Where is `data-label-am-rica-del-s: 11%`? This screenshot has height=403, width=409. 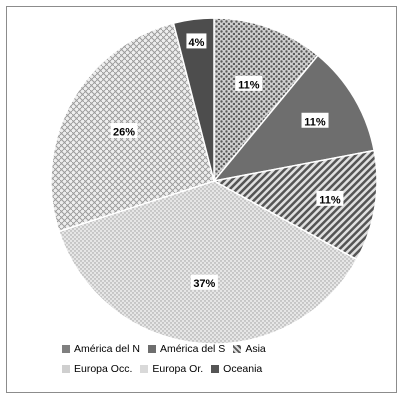
data-label-am-rica-del-s: 11% is located at coordinates (315, 122).